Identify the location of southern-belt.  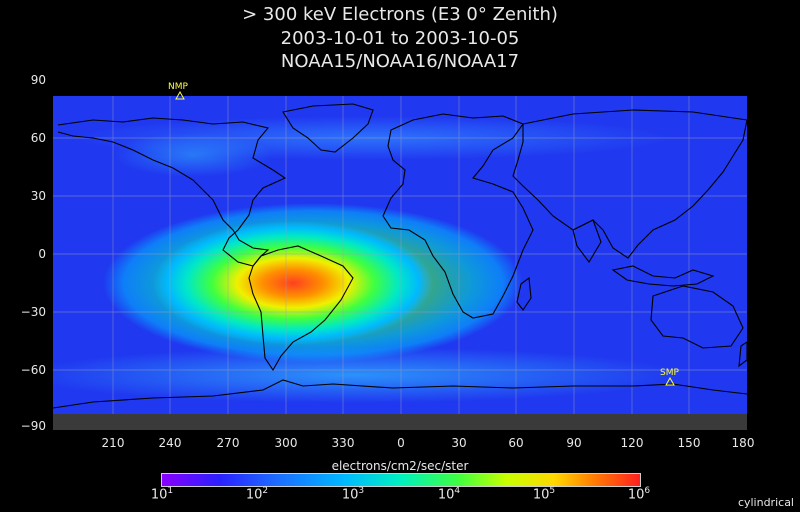
(368, 375).